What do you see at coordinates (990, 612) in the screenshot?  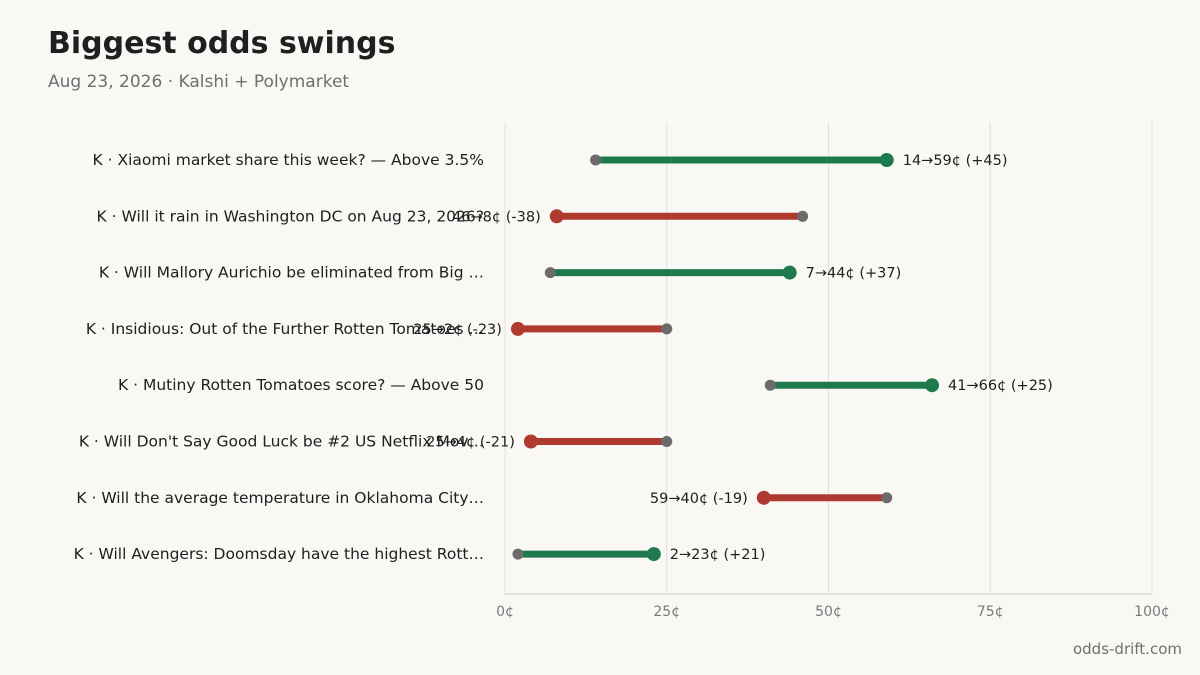 I see `x-tick-label: 75¢` at bounding box center [990, 612].